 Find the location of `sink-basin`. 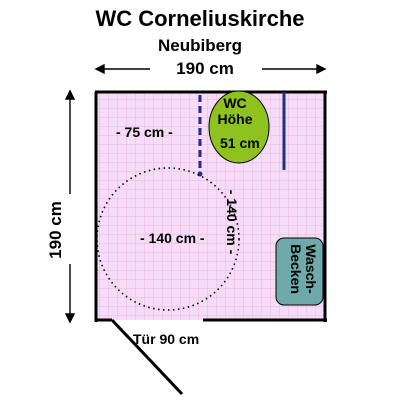

sink-basin is located at coordinates (299, 271).